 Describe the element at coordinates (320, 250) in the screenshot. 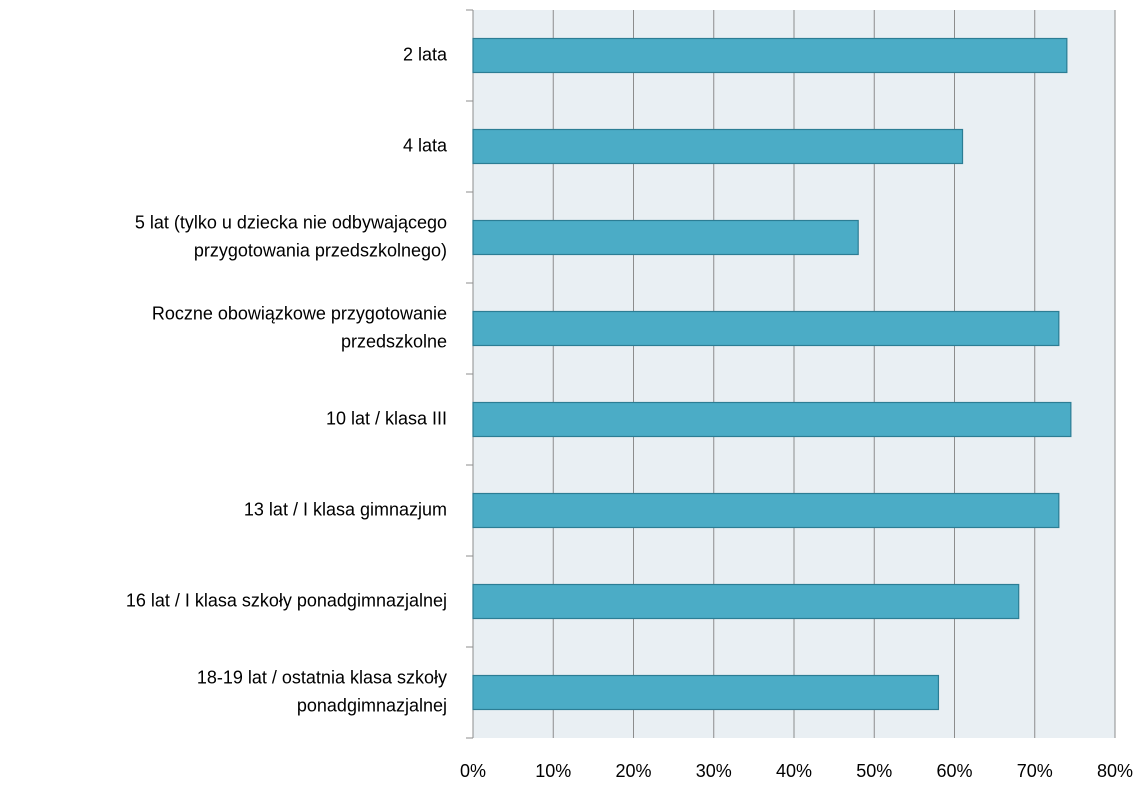

I see `y-tick-label: przygotowania przedszkolnego)` at that location.